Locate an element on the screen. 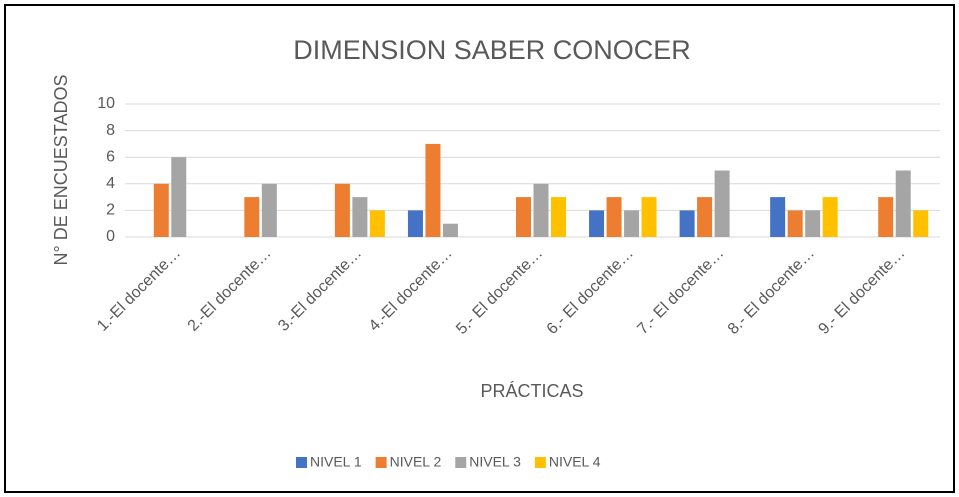 This screenshot has width=959, height=497. x-axis-label: PRÁCTICAS is located at coordinates (531, 391).